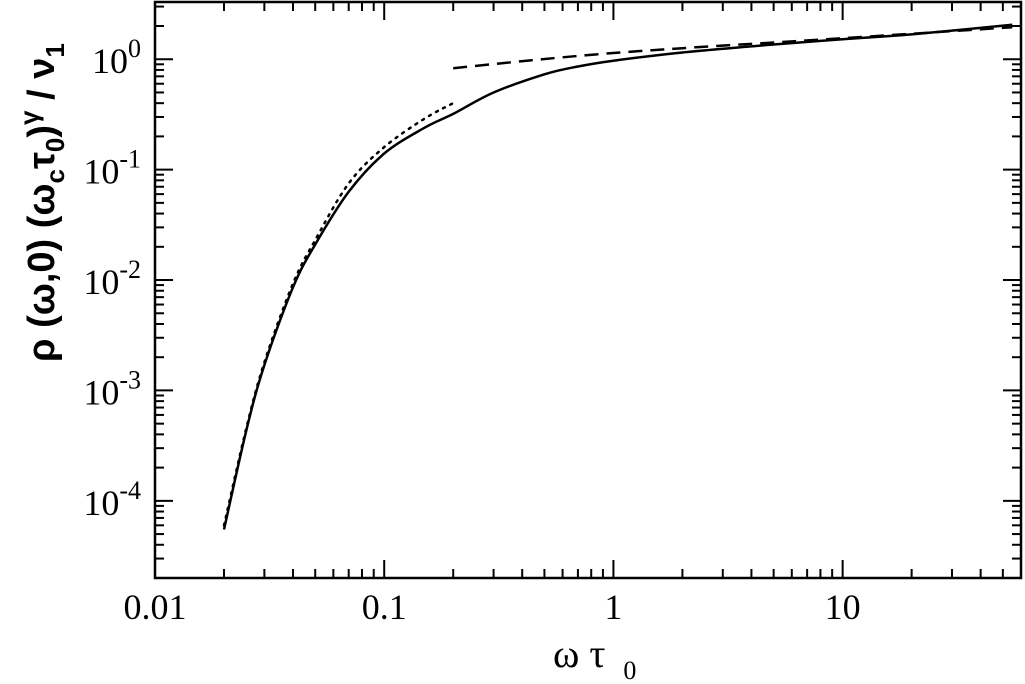 This screenshot has height=684, width=1025. Describe the element at coordinates (42, 131) in the screenshot. I see `y-title-paren: )` at that location.